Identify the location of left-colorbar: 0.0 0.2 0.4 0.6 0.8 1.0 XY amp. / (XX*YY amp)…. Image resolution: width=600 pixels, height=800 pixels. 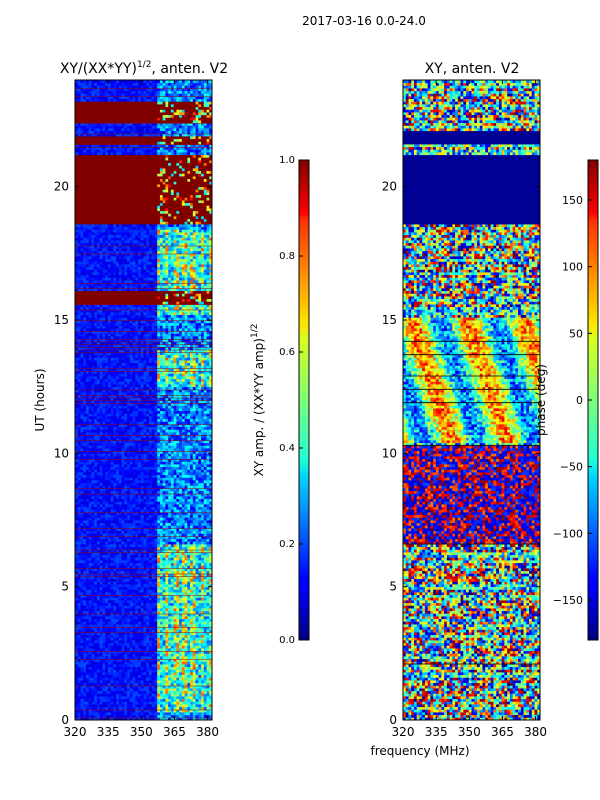
(280, 400).